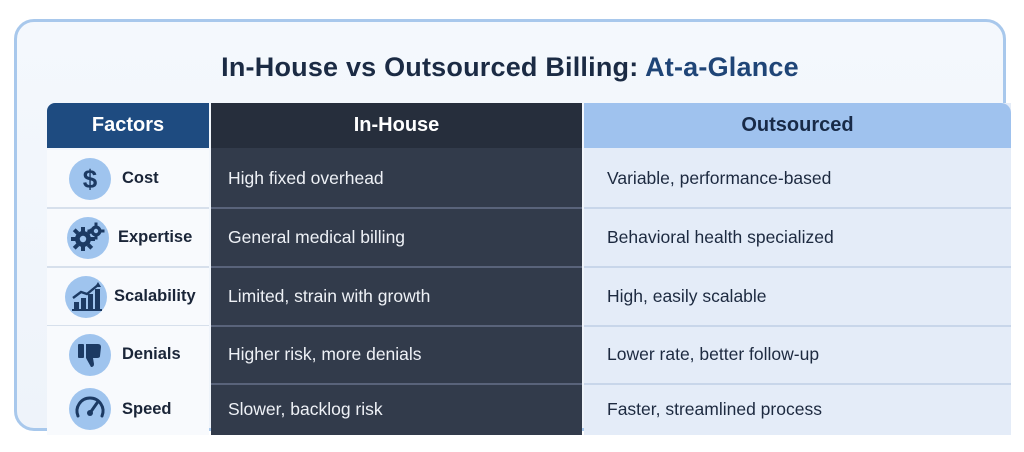 This screenshot has height=452, width=1024. Describe the element at coordinates (88, 237) in the screenshot. I see `gears-icon` at that location.